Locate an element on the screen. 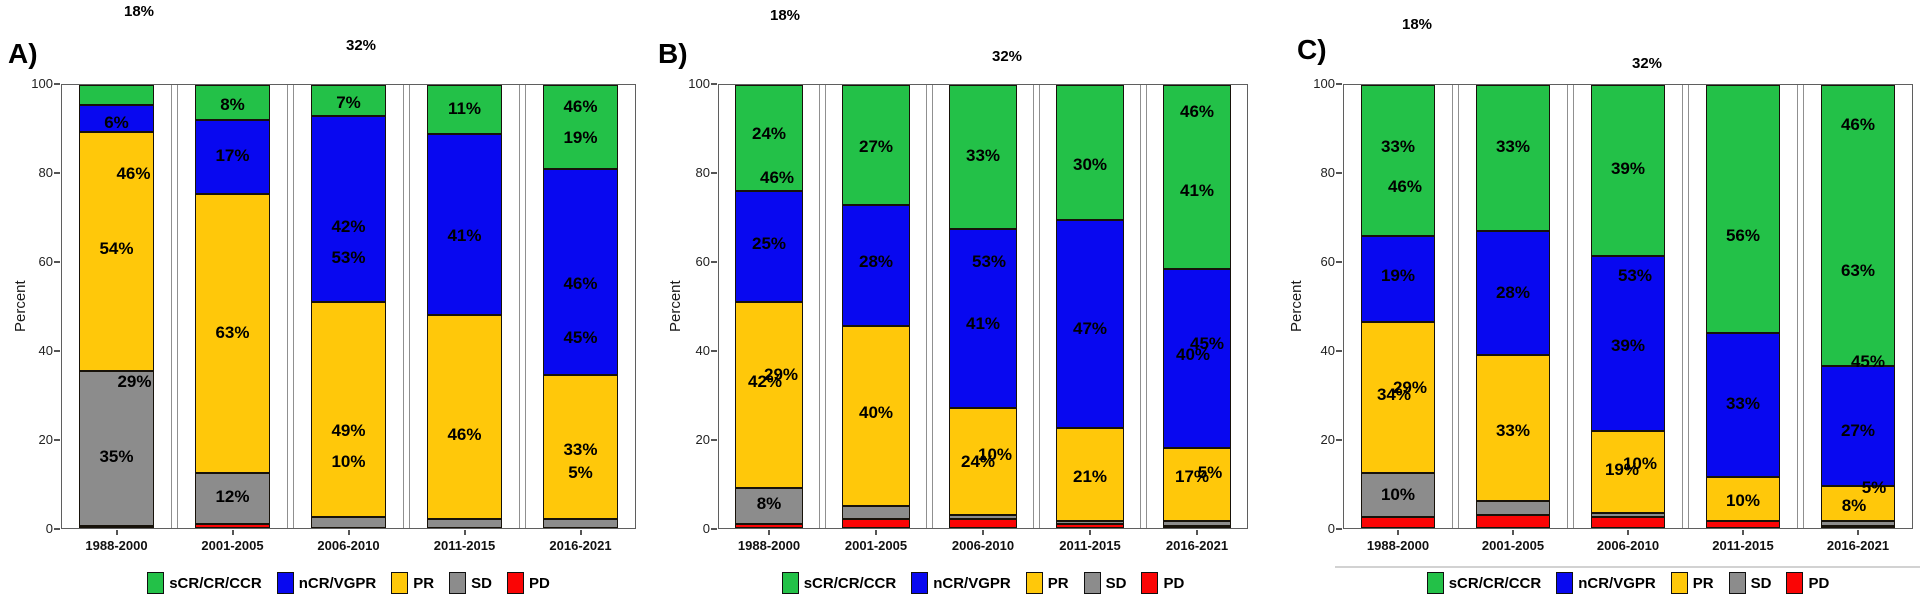 The width and height of the screenshot is (1920, 601). bar-1988-2000: 35% 29% 54% 46% 6% is located at coordinates (116, 306).